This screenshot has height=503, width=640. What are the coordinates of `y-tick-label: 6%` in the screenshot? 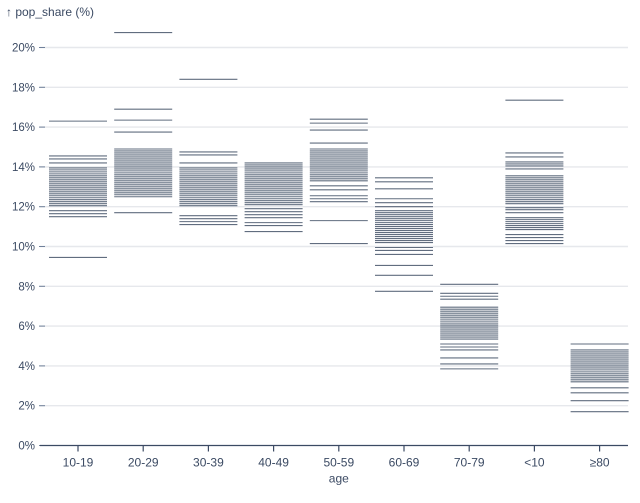 It's located at (26, 327).